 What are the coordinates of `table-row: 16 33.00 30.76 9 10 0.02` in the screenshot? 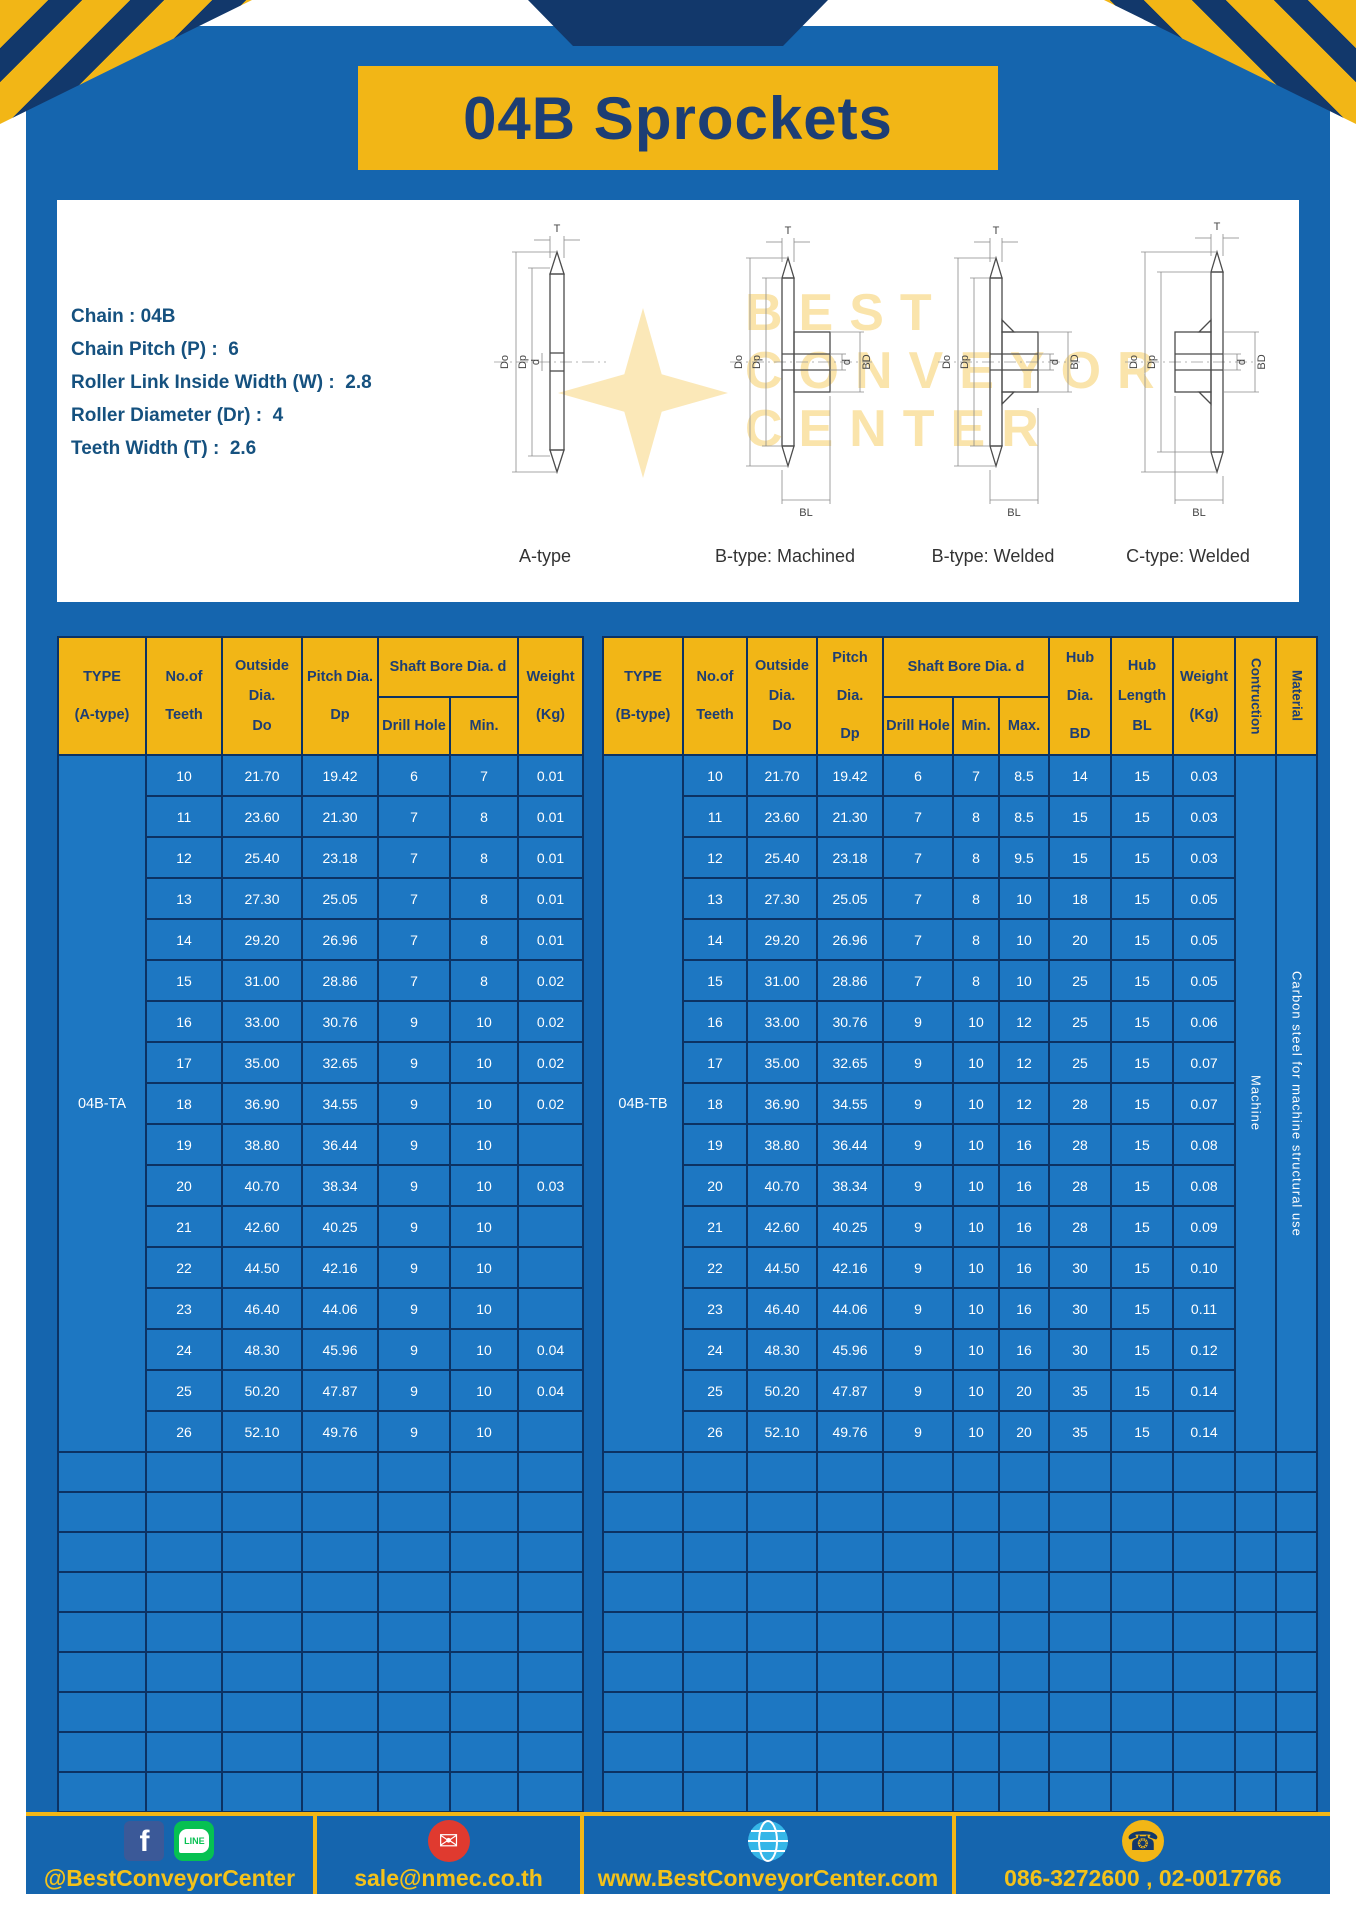 It's located at (321, 1021).